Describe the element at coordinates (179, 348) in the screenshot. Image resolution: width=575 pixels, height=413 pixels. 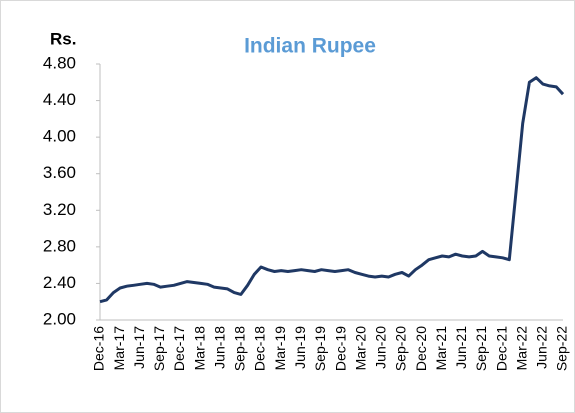
I see `x-tick-label: Dec-17` at that location.